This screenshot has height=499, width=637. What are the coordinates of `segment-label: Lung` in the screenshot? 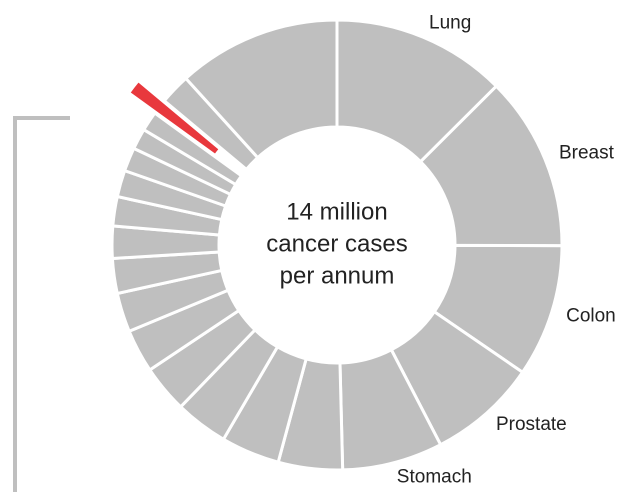 It's located at (450, 22).